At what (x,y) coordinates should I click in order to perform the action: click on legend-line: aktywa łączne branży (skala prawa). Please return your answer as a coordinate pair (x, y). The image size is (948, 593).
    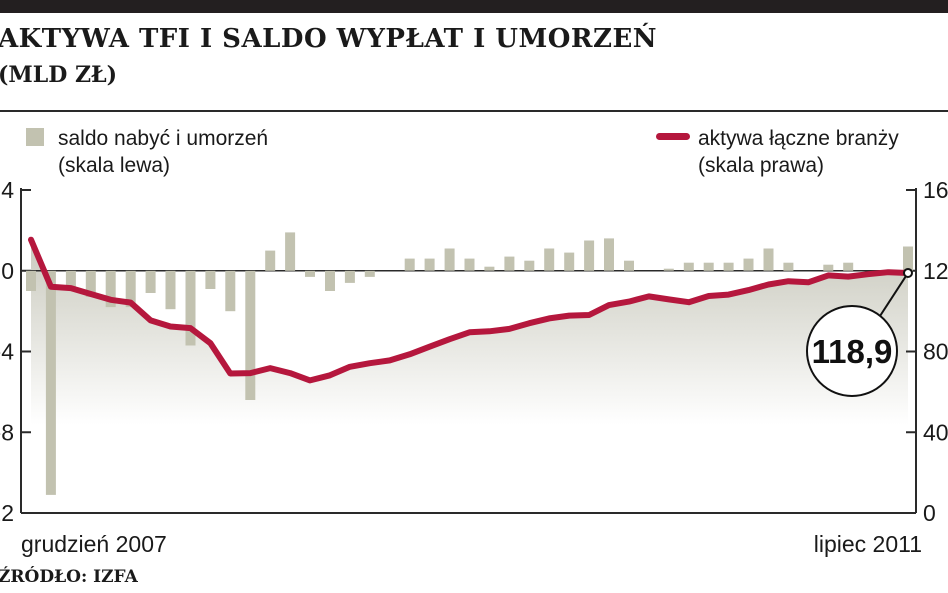
    Looking at the image, I should click on (798, 152).